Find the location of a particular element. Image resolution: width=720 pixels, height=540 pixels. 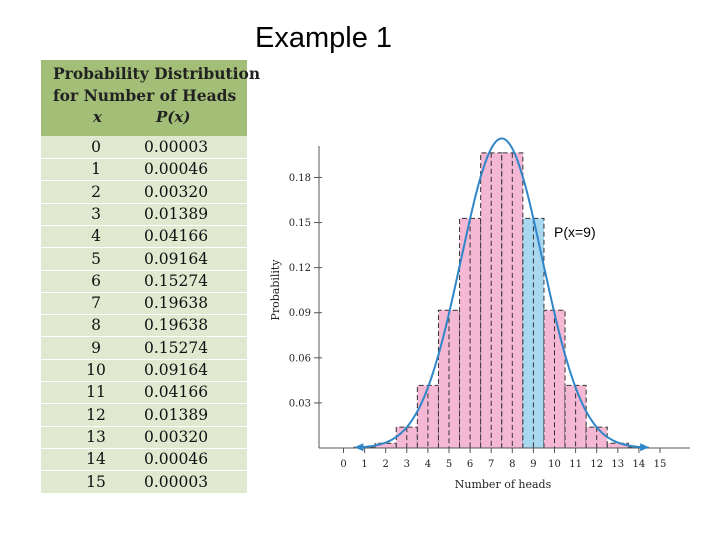

table-row: 15 0.00003 is located at coordinates (144, 482).